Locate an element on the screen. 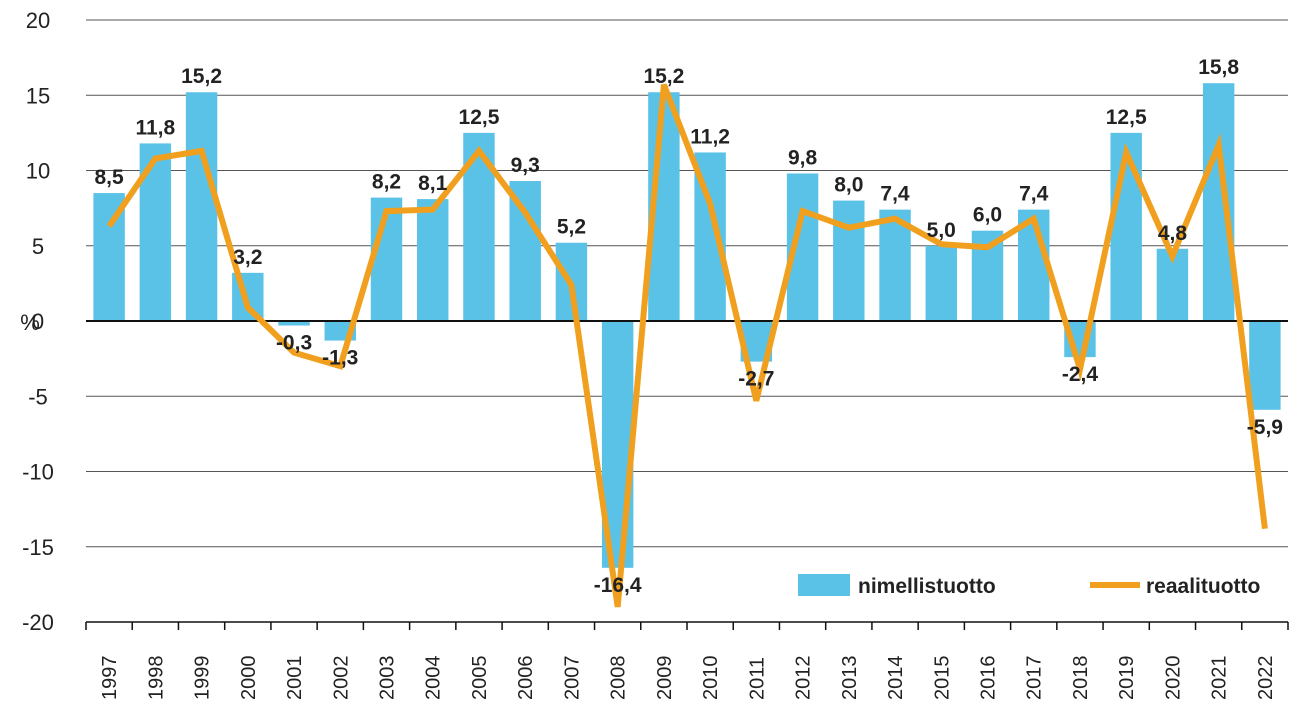 The image size is (1300, 718). data-label-1998: 11,8 is located at coordinates (155, 127).